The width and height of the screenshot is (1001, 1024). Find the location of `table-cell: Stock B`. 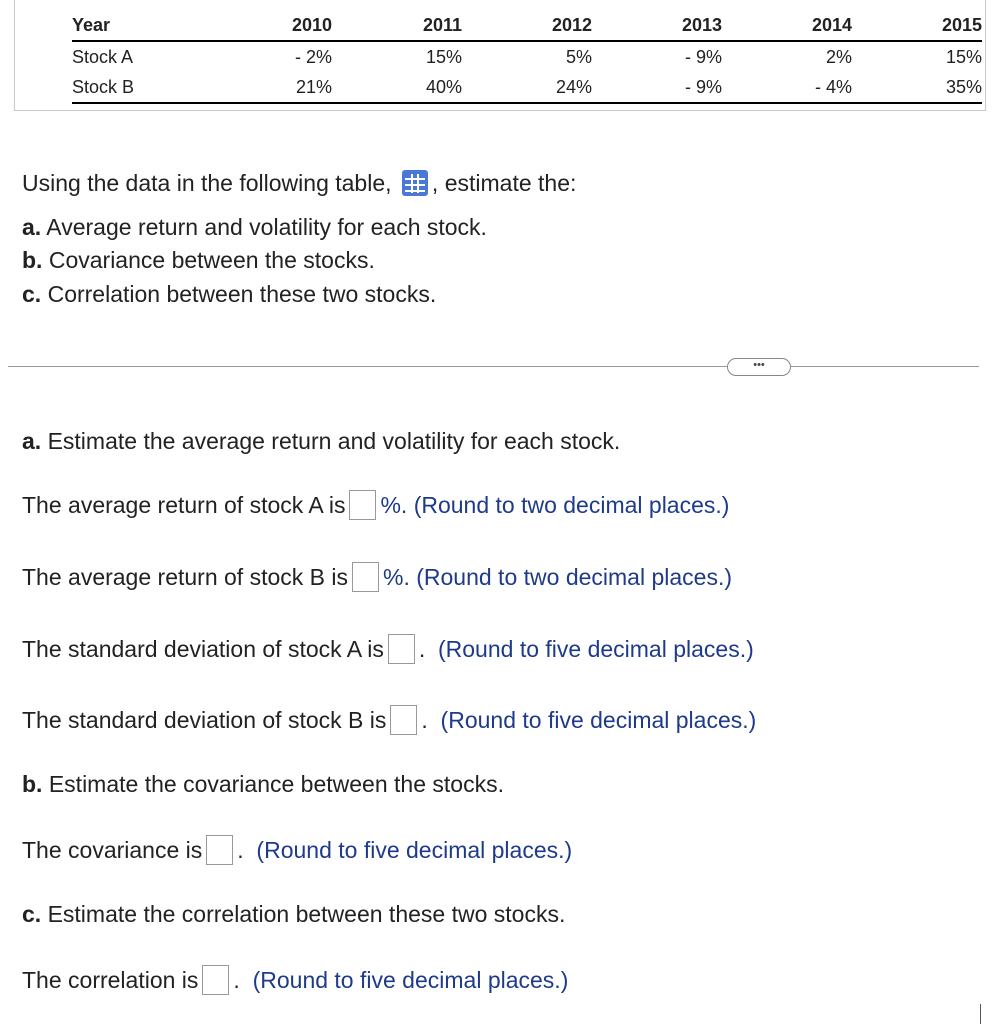

table-cell: Stock B is located at coordinates (137, 88).